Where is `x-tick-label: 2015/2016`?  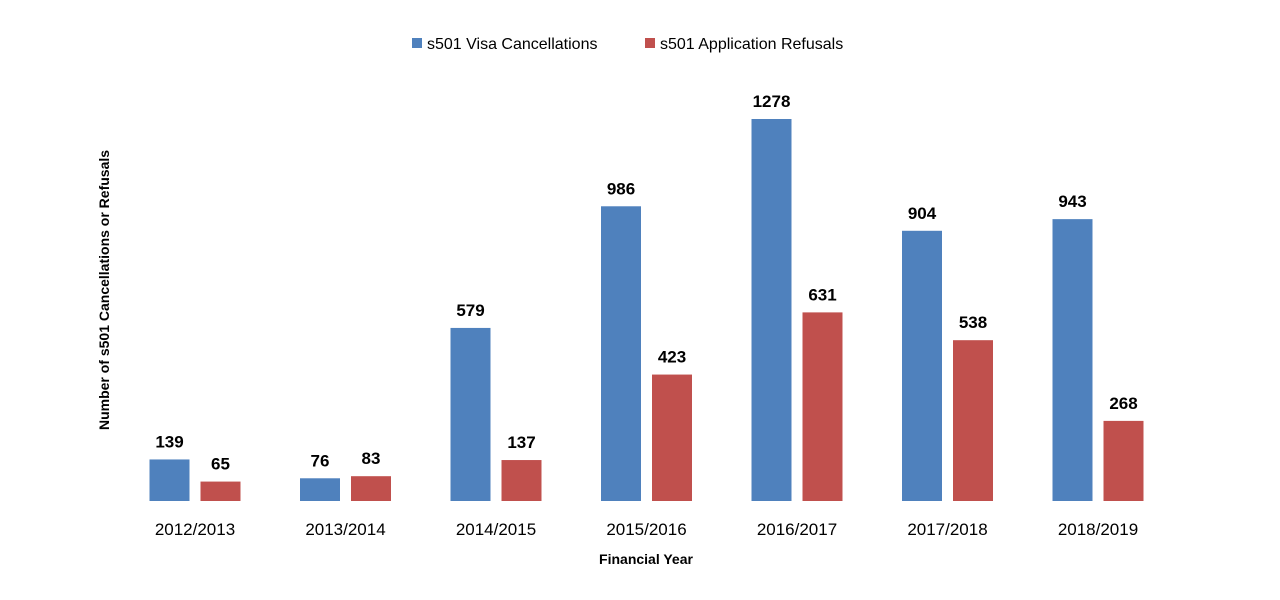
x-tick-label: 2015/2016 is located at coordinates (646, 529).